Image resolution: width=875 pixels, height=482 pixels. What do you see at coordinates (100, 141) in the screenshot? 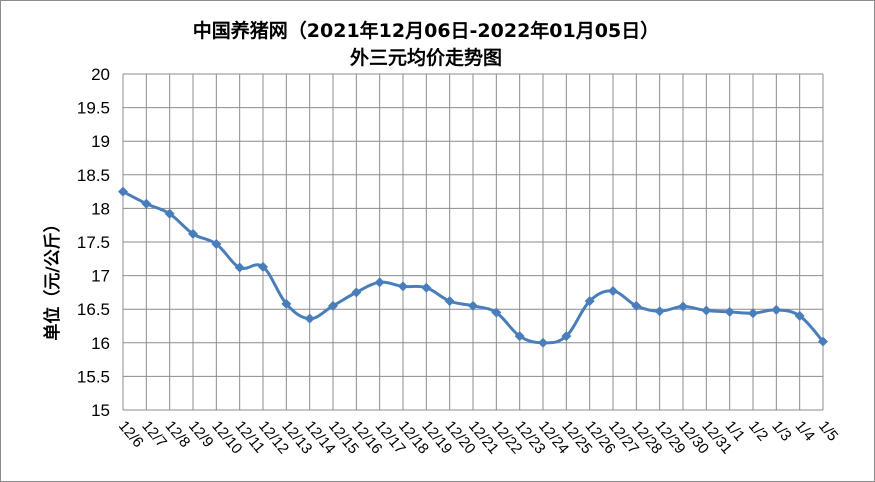
I see `y-tick-label: 19` at bounding box center [100, 141].